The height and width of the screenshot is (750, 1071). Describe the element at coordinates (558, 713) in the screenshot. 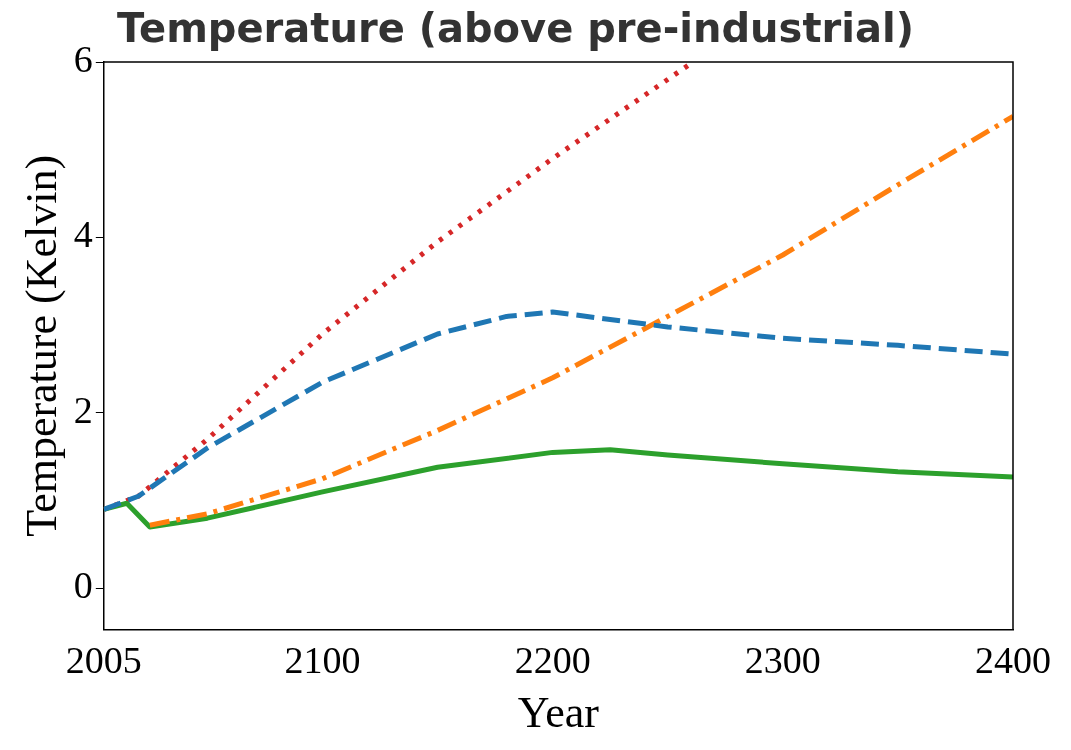

I see `x-axis-title: Year` at that location.